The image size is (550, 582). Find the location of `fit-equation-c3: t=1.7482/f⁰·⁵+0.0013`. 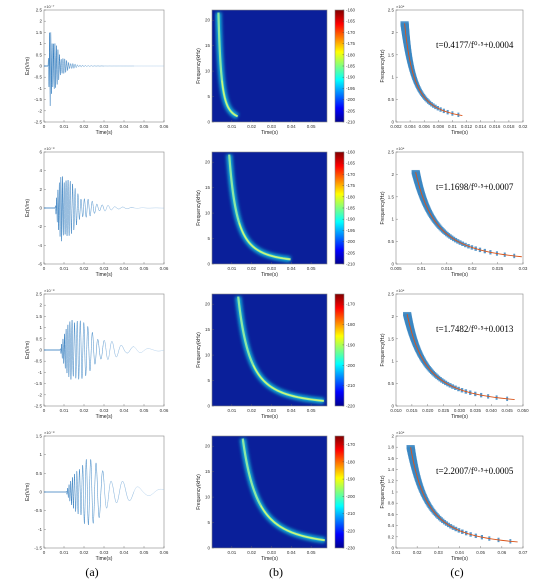

fit-equation-c3: t=1.7482/f⁰·⁵+0.0013 is located at coordinates (475, 329).